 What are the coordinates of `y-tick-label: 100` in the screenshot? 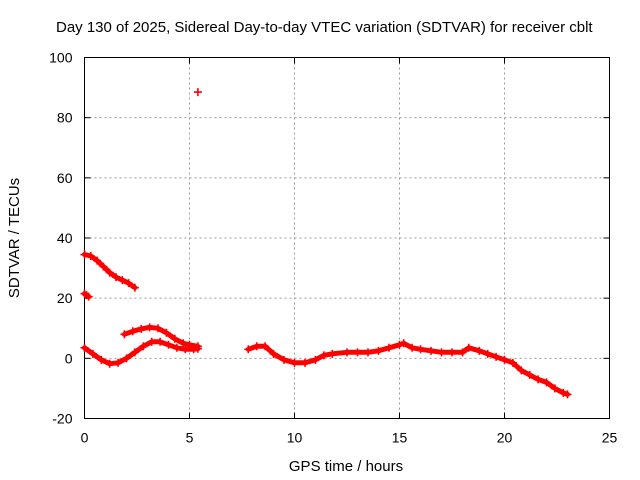 It's located at (61, 58).